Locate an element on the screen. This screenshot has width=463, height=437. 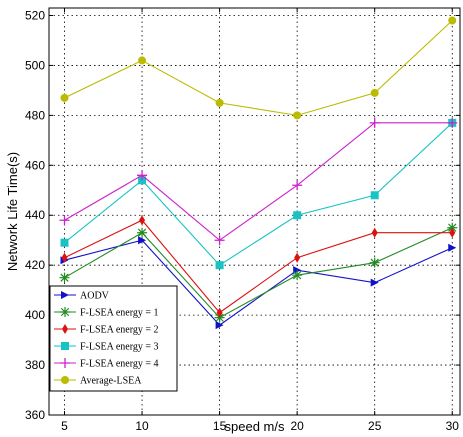
legend-label: F-LSEA energy = 3 is located at coordinates (119, 347).